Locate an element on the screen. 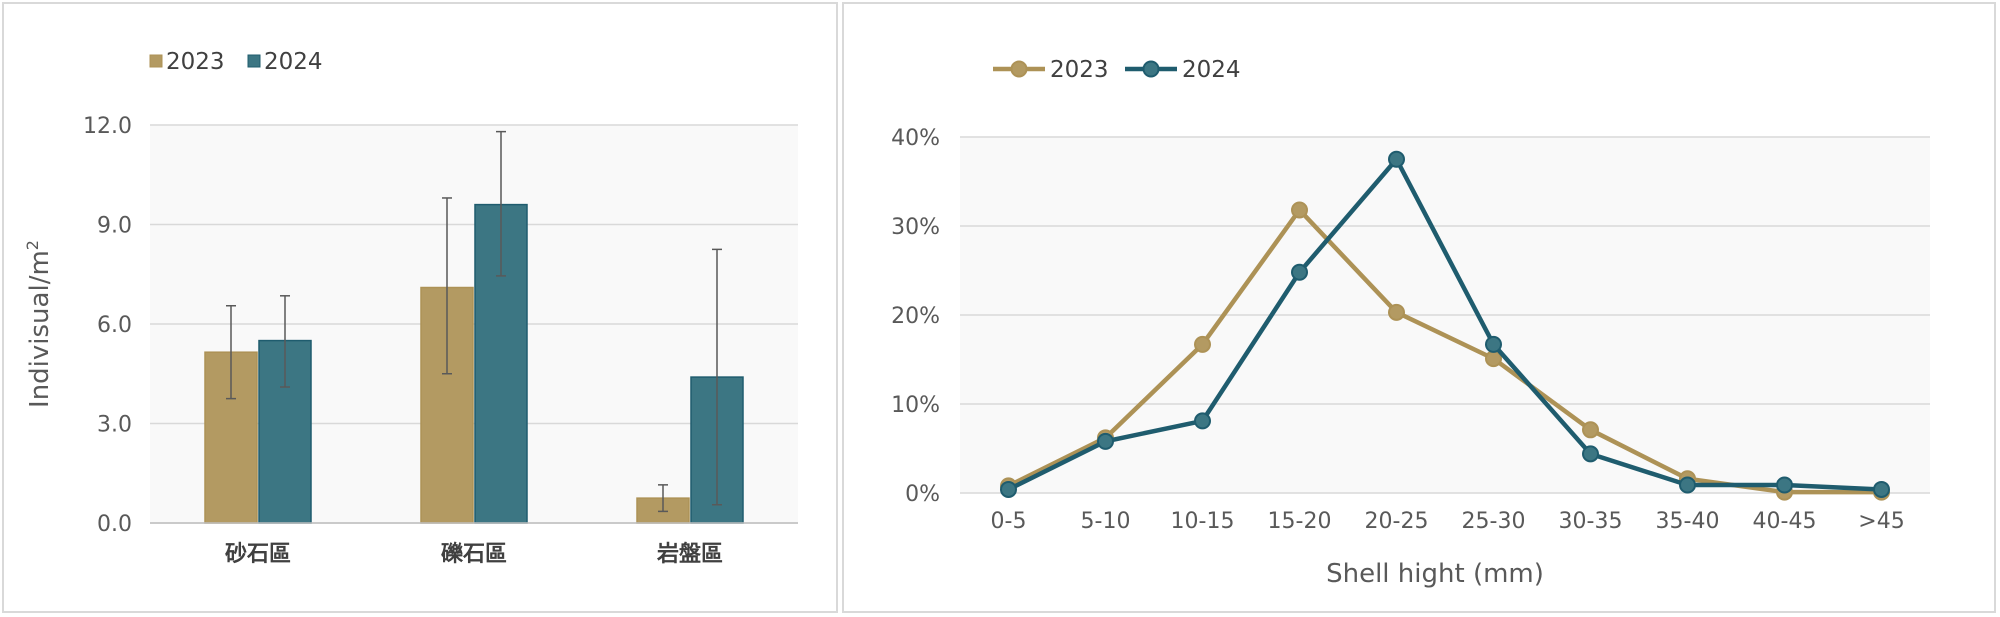 This screenshot has width=2000, height=617. x-tick-label: 40-45 is located at coordinates (1785, 521).